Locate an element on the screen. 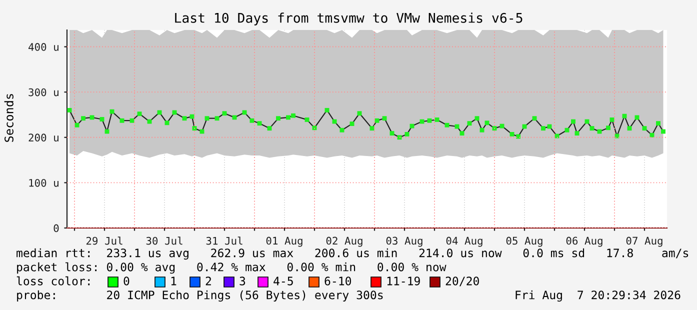  text: 6-10 is located at coordinates (338, 281).